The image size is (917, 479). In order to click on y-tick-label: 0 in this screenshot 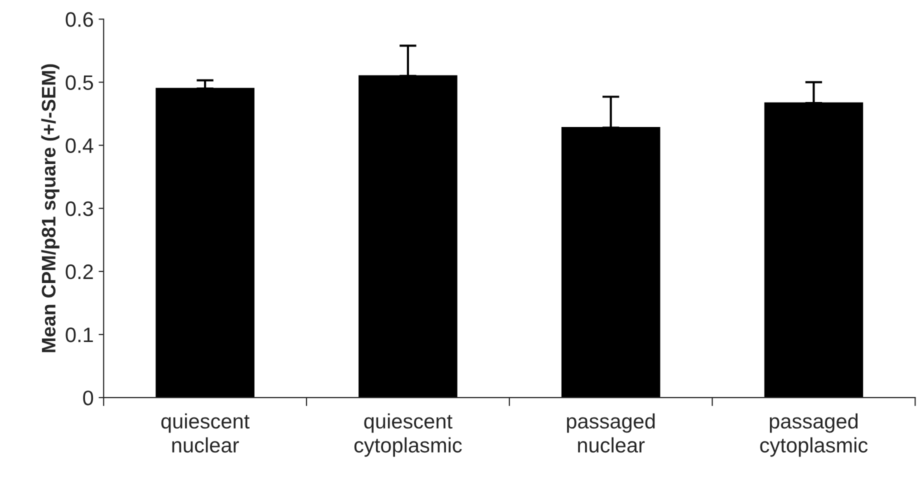, I will do `click(88, 398)`.